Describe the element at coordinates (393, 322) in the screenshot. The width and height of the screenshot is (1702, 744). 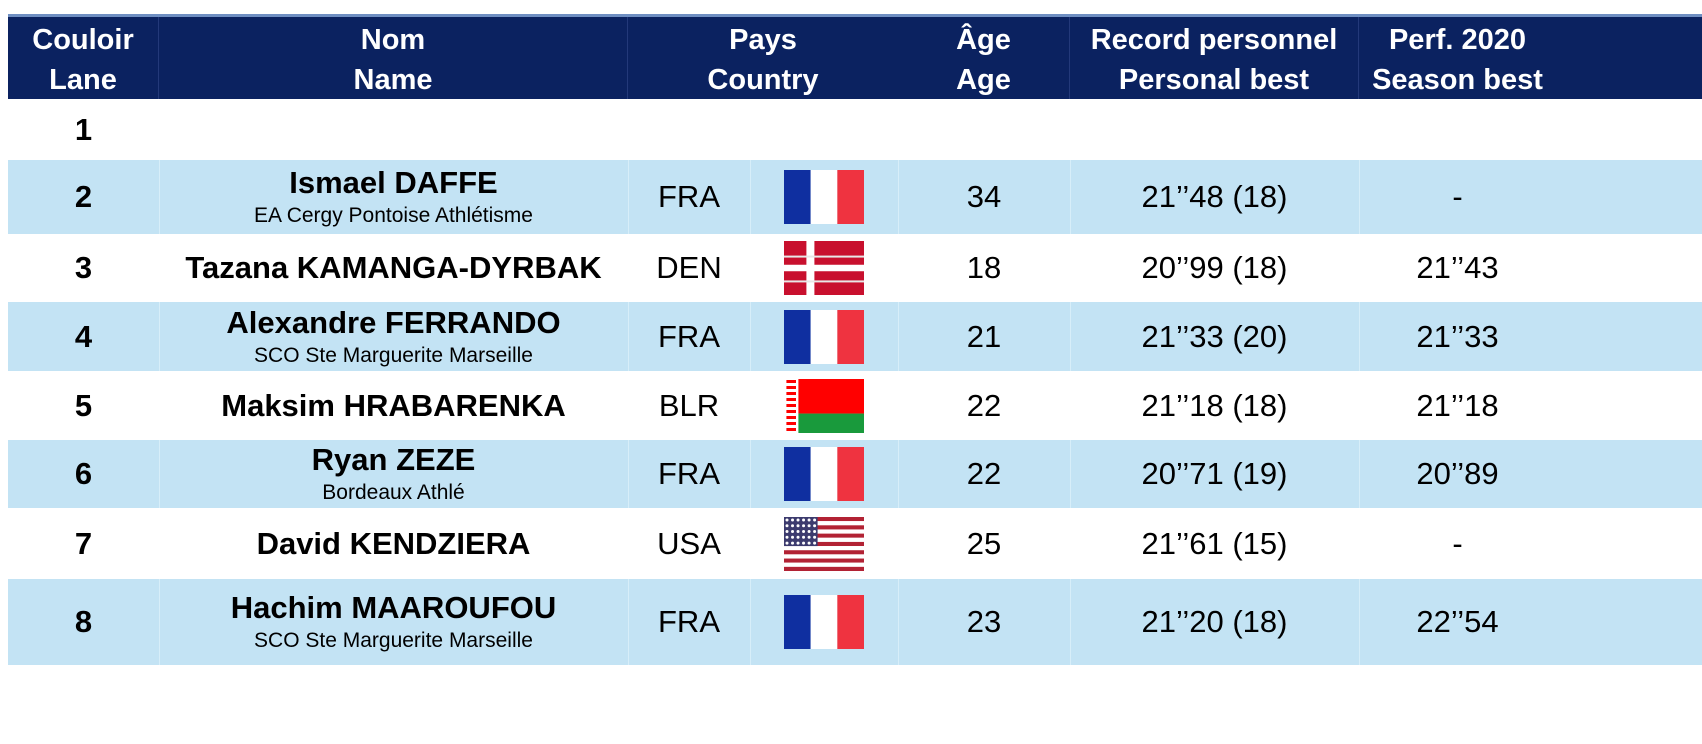
I see `athlete-name: Alexandre FERRANDO` at that location.